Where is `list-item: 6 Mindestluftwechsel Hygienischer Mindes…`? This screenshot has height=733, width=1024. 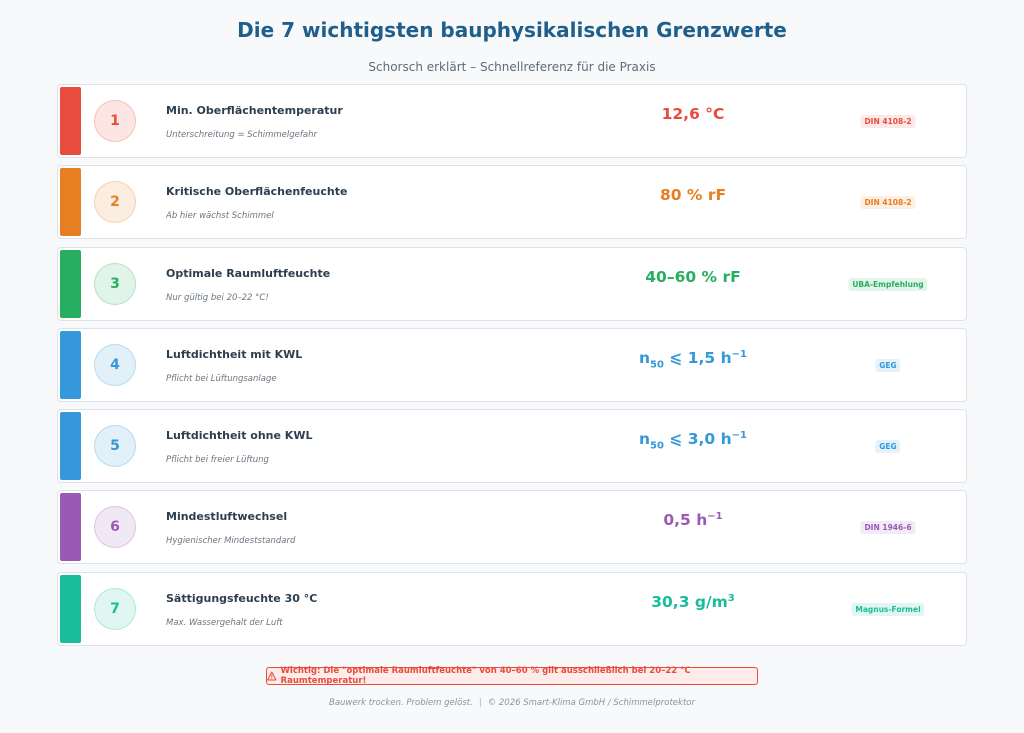
list-item: 6 Mindestluftwechsel Hygienischer Mindes… is located at coordinates (512, 527).